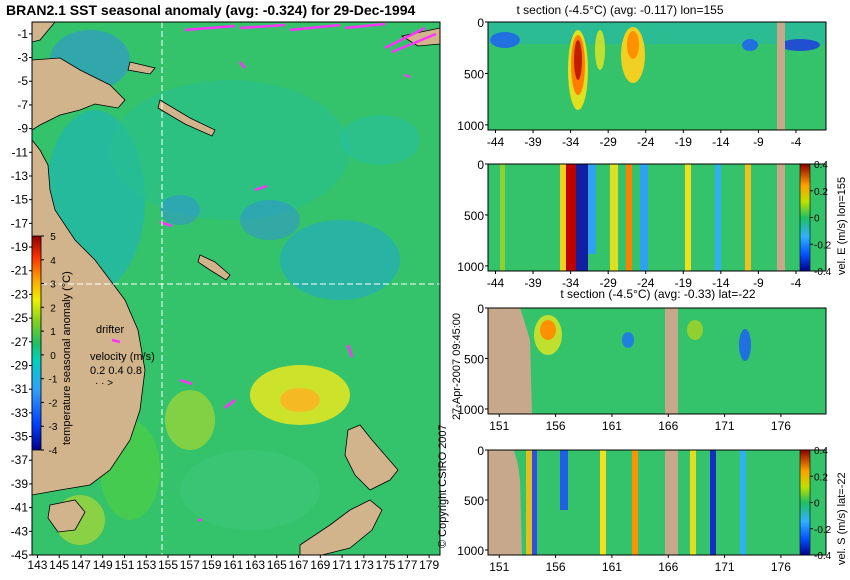 The height and width of the screenshot is (580, 850). I want to click on section4-background, so click(657, 502).